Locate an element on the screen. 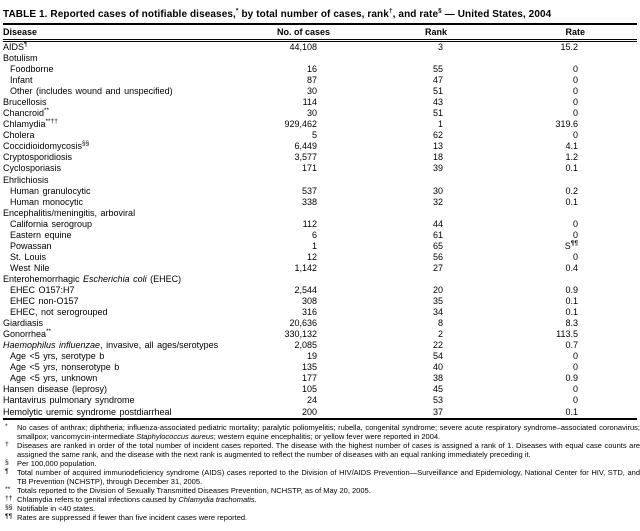  cases-cell: 2,544 is located at coordinates (305, 290).